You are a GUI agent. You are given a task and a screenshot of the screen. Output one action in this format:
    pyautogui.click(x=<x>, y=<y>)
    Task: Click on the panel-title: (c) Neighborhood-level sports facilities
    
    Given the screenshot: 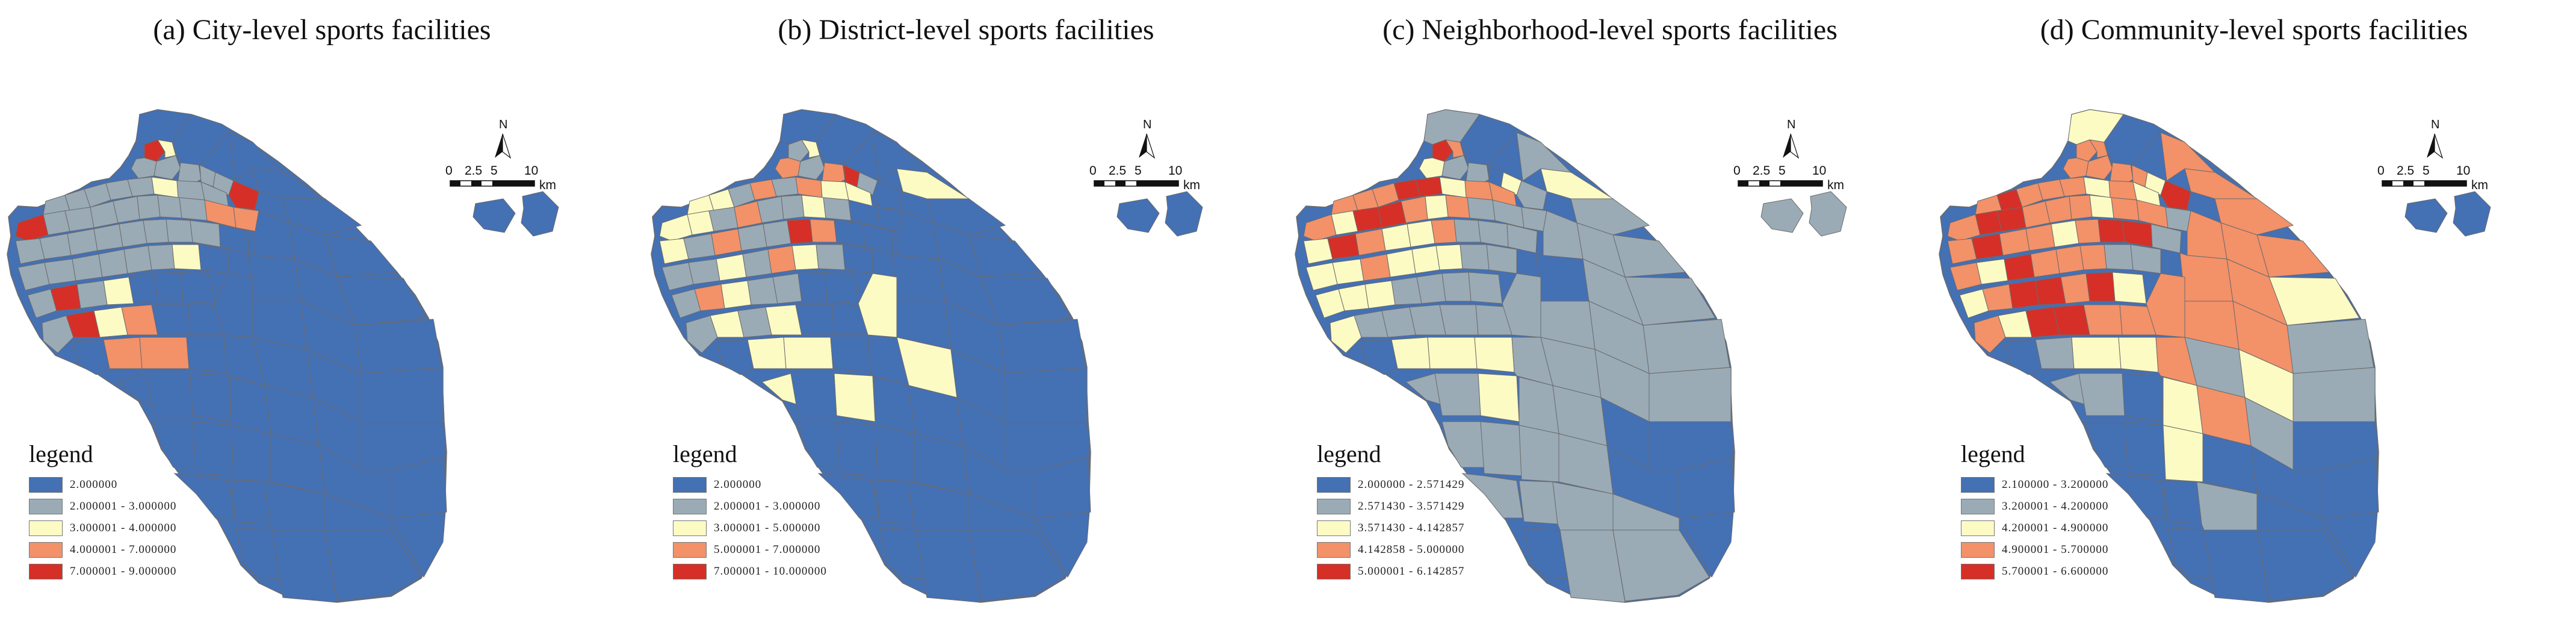 What is the action you would take?
    pyautogui.click(x=1610, y=30)
    